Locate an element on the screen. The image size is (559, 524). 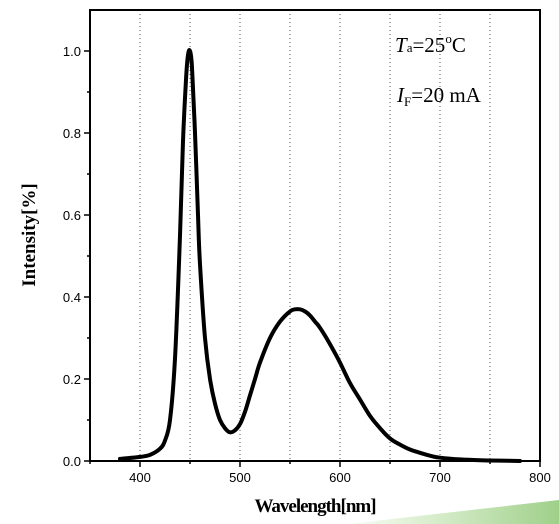
y-tick-label: 0.6 is located at coordinates (72, 215).